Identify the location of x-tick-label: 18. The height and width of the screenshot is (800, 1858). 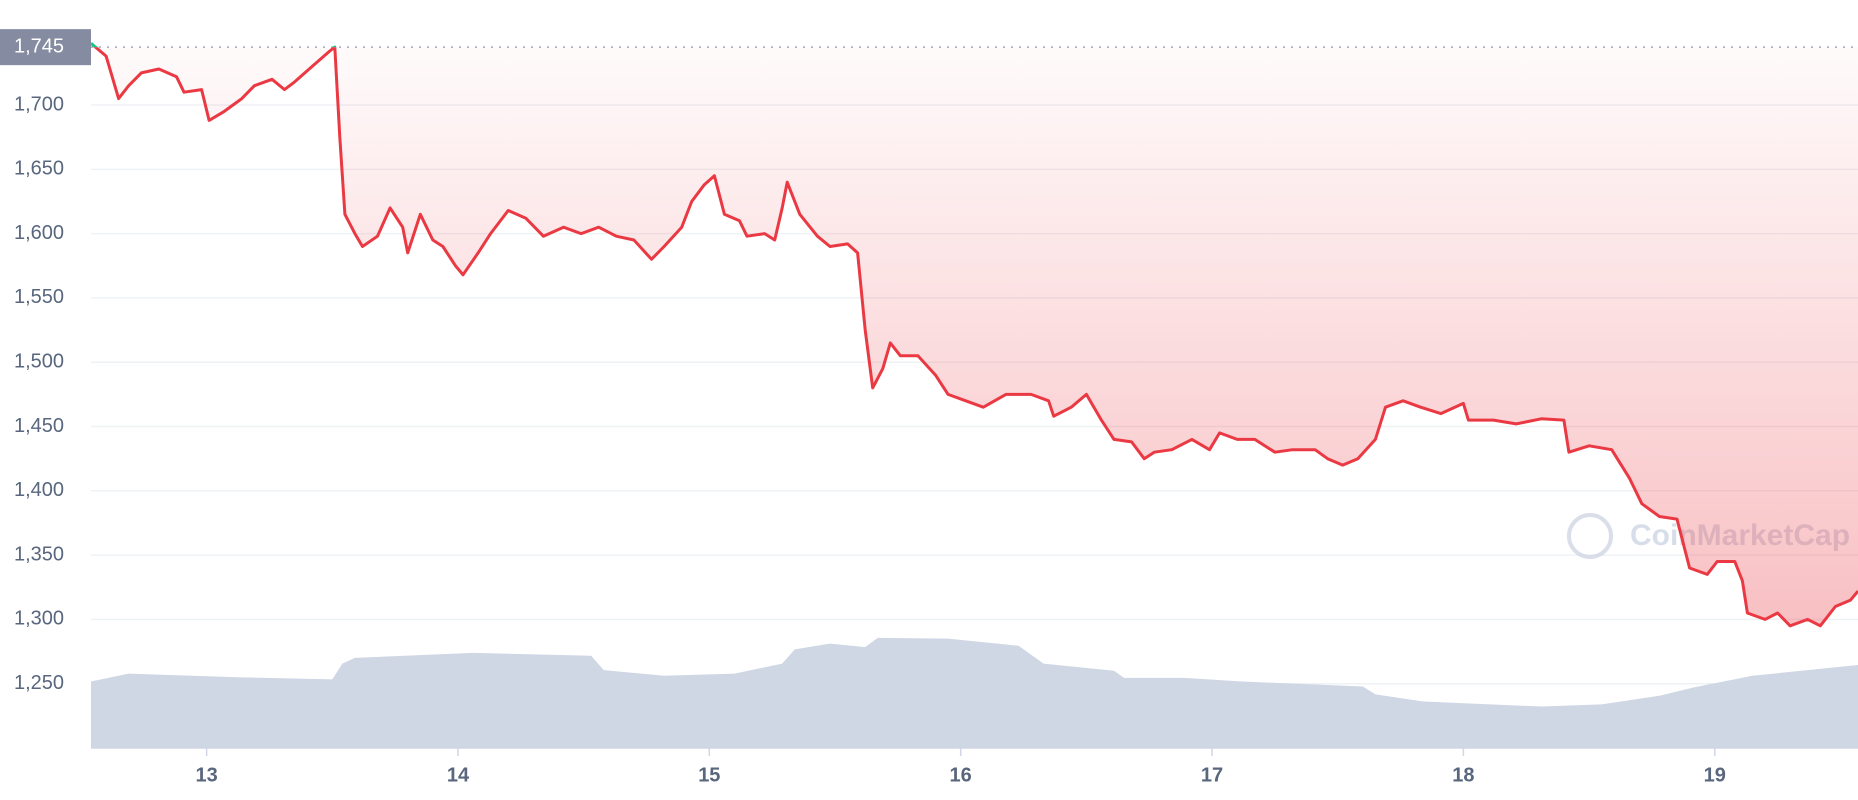
(1463, 775).